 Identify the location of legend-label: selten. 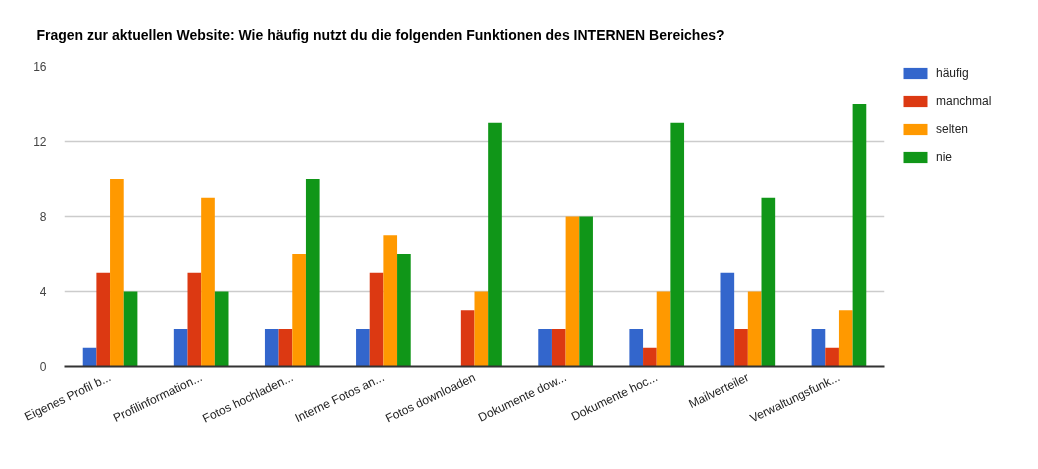
(952, 129).